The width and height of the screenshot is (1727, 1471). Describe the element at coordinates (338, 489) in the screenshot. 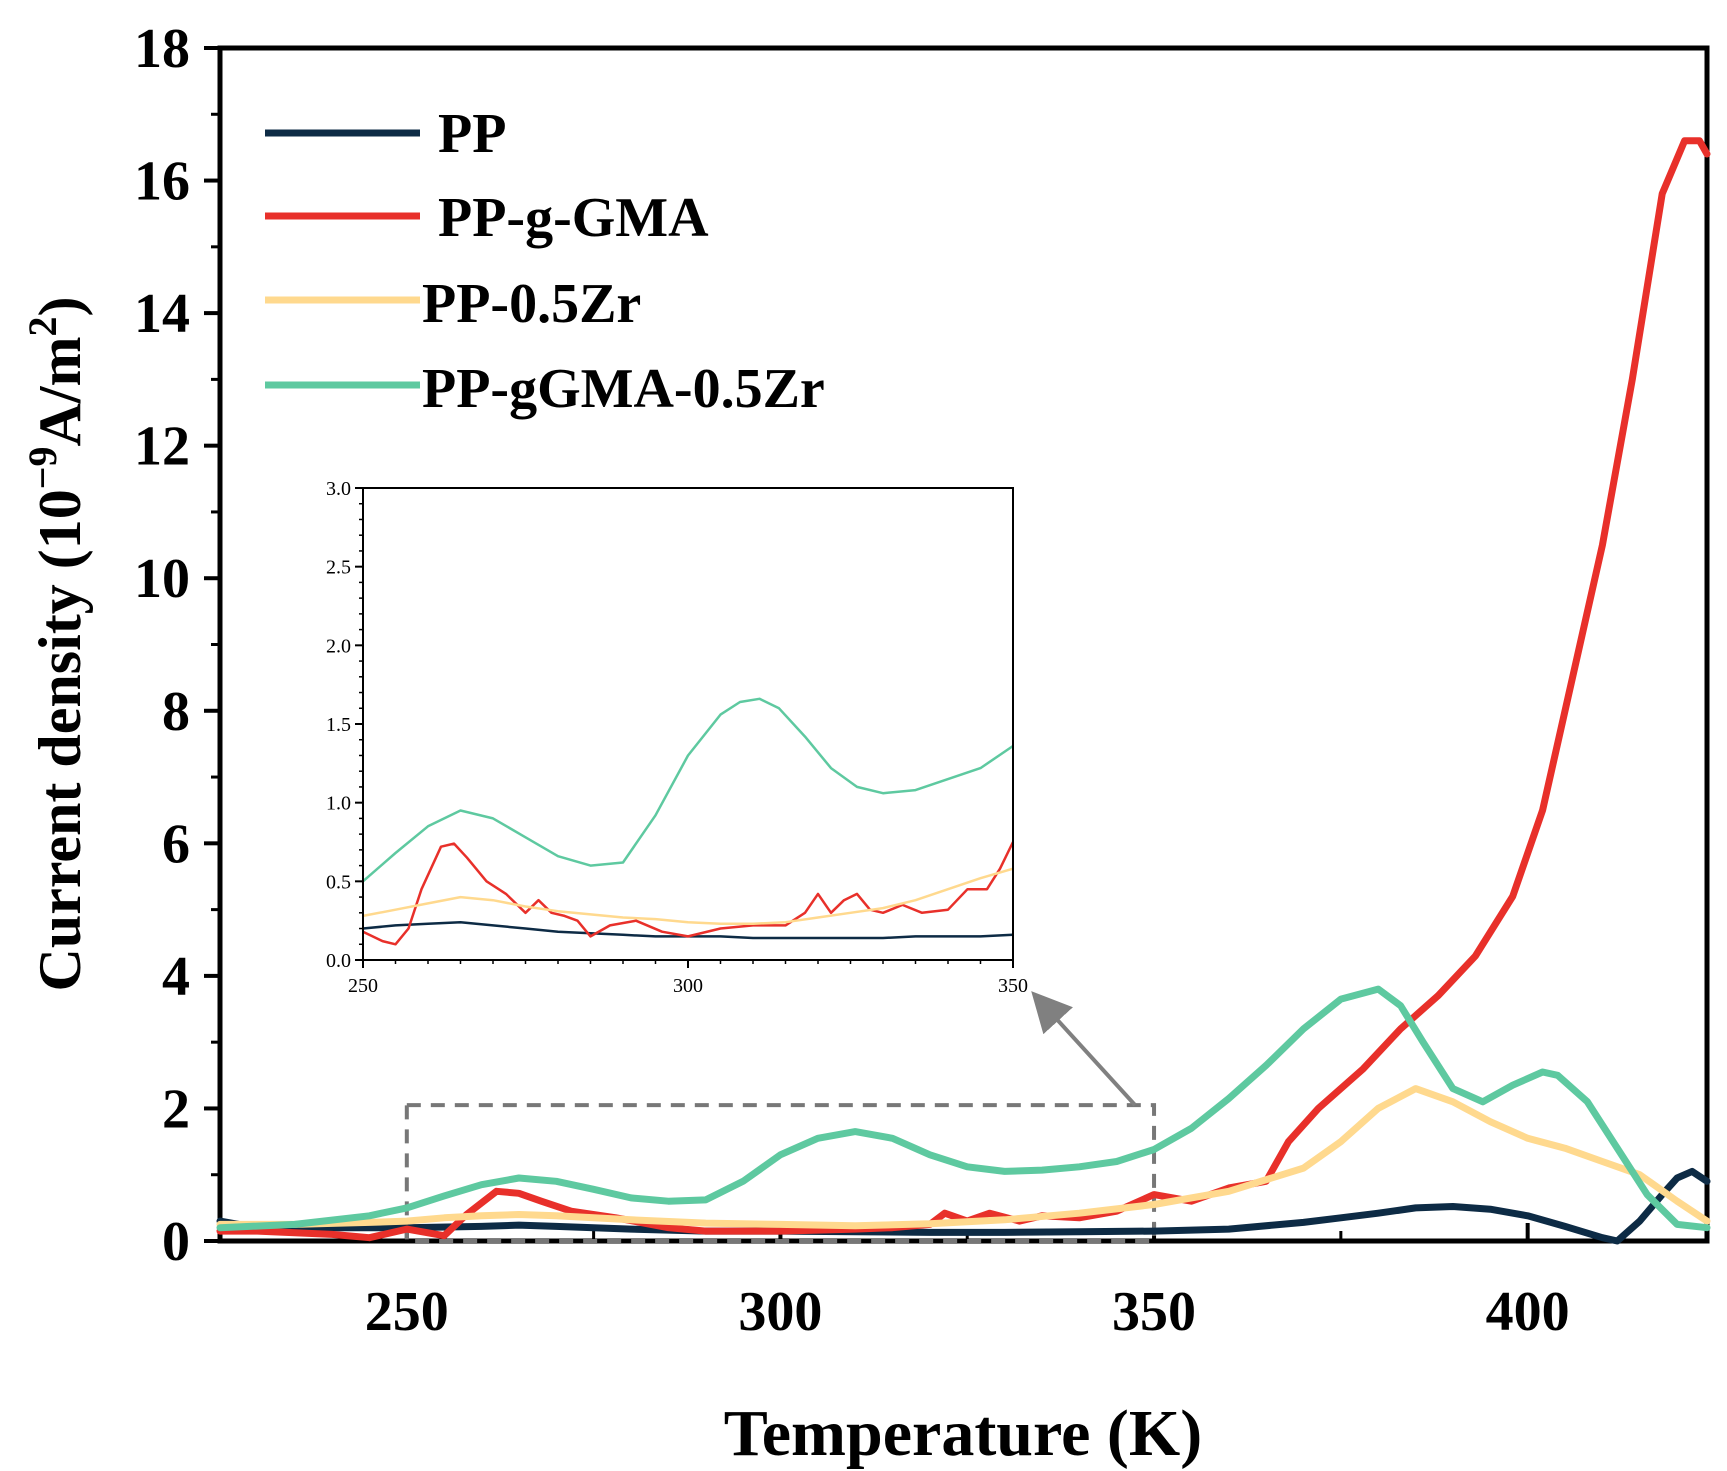

I see `inset-y-tick-label: 3.0` at that location.